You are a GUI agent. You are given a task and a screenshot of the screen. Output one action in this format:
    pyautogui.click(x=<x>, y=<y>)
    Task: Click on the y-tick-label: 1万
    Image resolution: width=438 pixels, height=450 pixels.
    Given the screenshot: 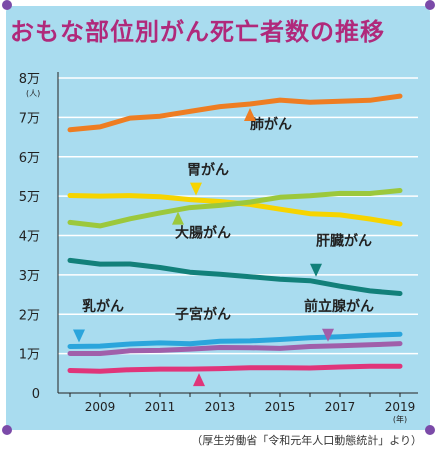 What is the action you would take?
    pyautogui.click(x=29, y=355)
    